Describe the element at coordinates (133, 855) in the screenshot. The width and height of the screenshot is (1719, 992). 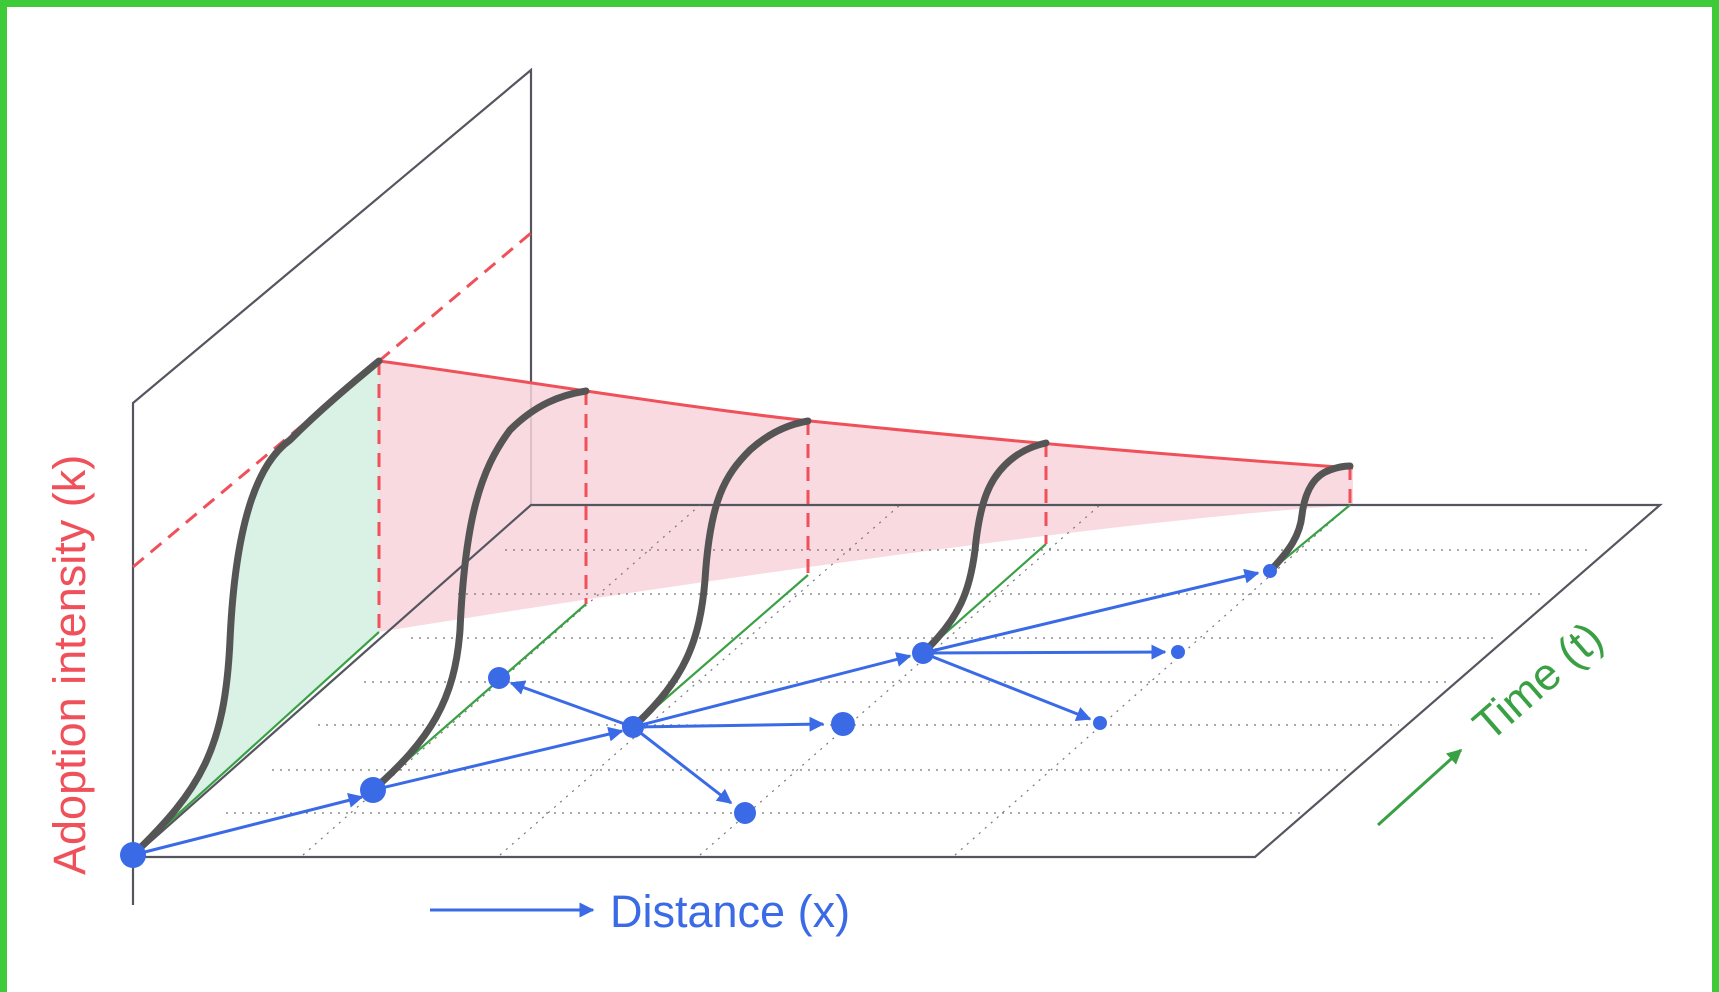
I see `origin-node` at that location.